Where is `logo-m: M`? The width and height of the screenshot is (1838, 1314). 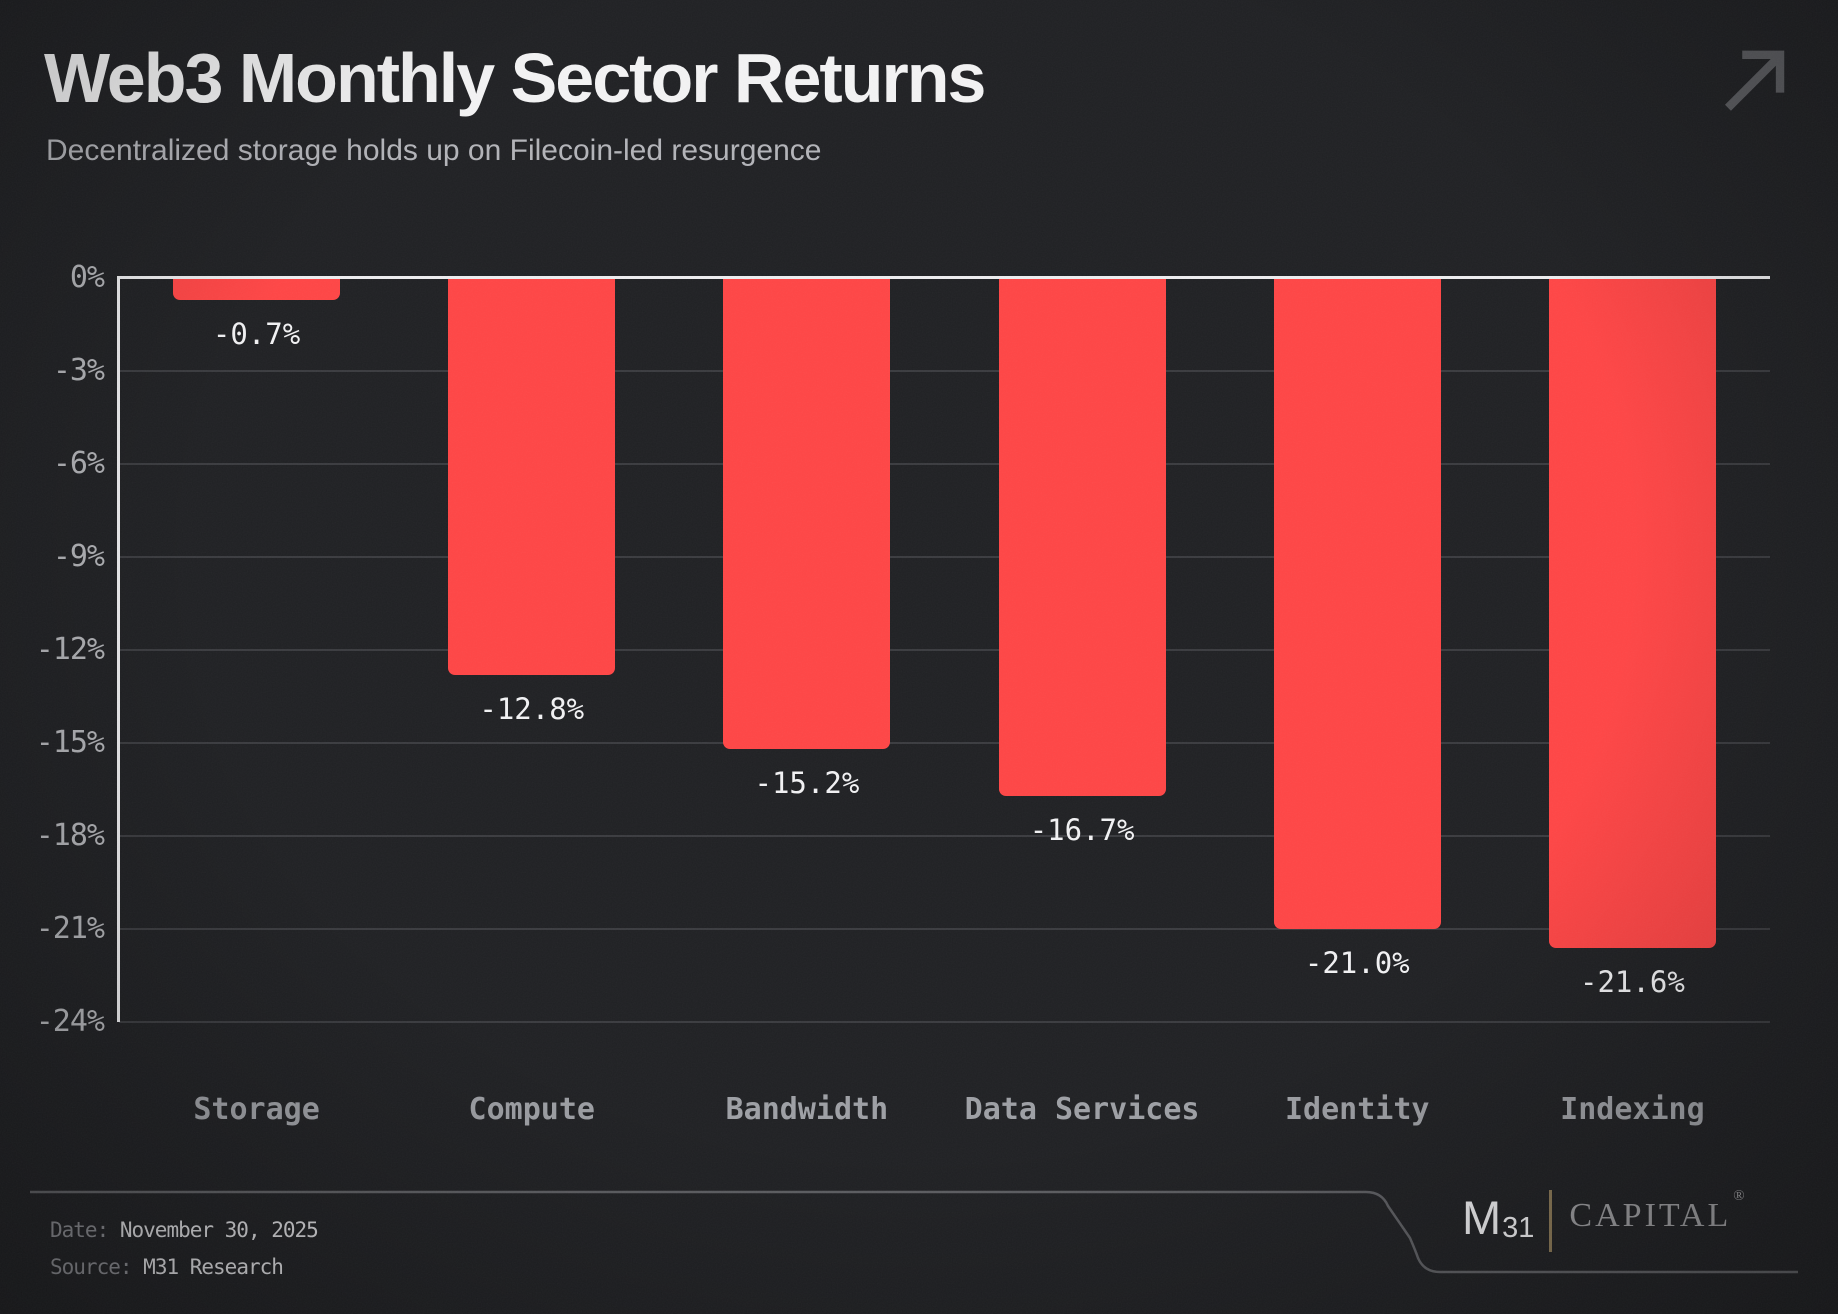 logo-m: M is located at coordinates (1482, 1217).